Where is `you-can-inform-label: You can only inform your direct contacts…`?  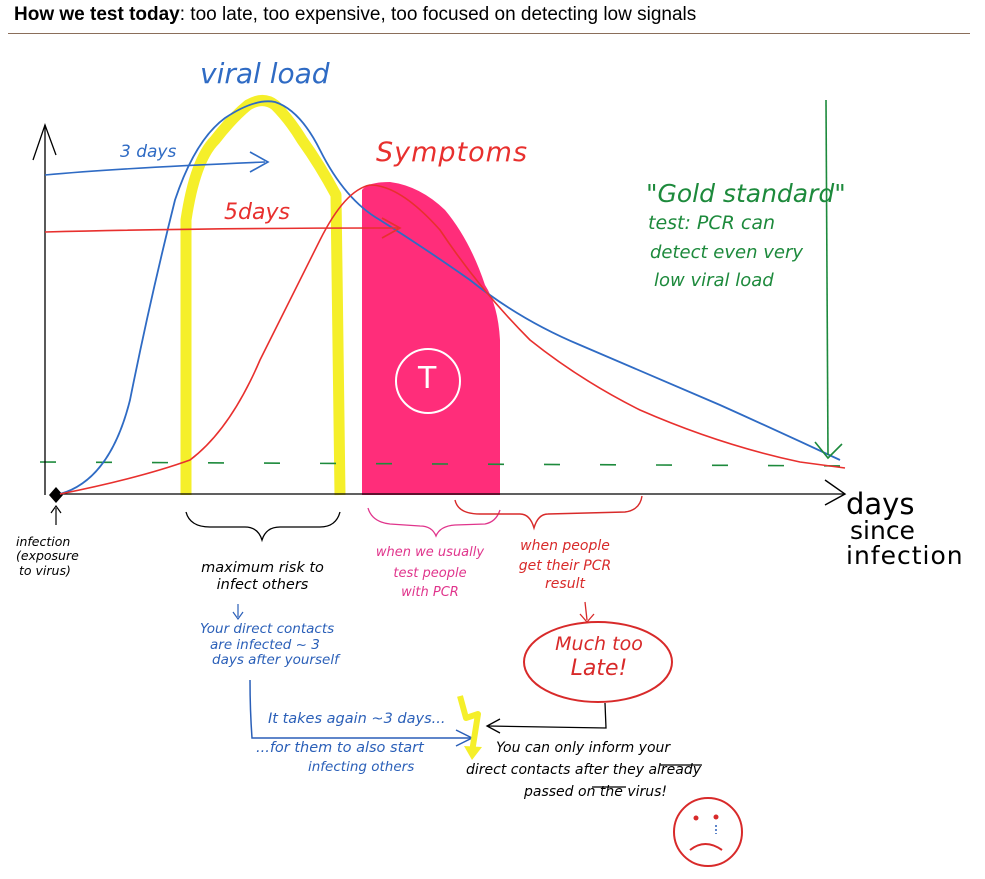 you-can-inform-label: You can only inform your direct contacts… is located at coordinates (583, 770).